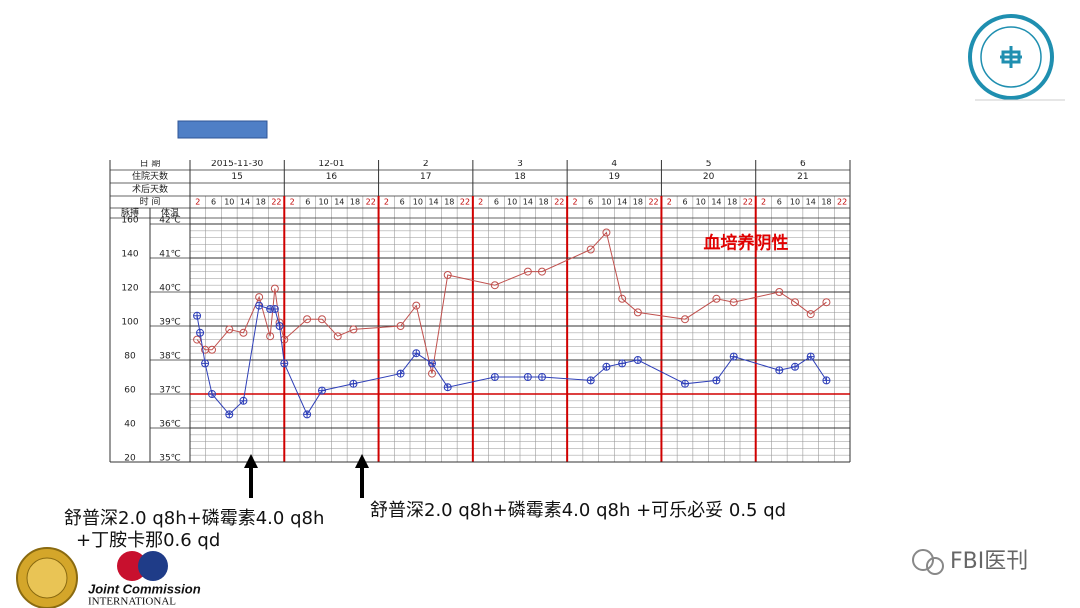 This screenshot has width=1080, height=608. What do you see at coordinates (332, 177) in the screenshot?
I see `header-label: 16` at bounding box center [332, 177].